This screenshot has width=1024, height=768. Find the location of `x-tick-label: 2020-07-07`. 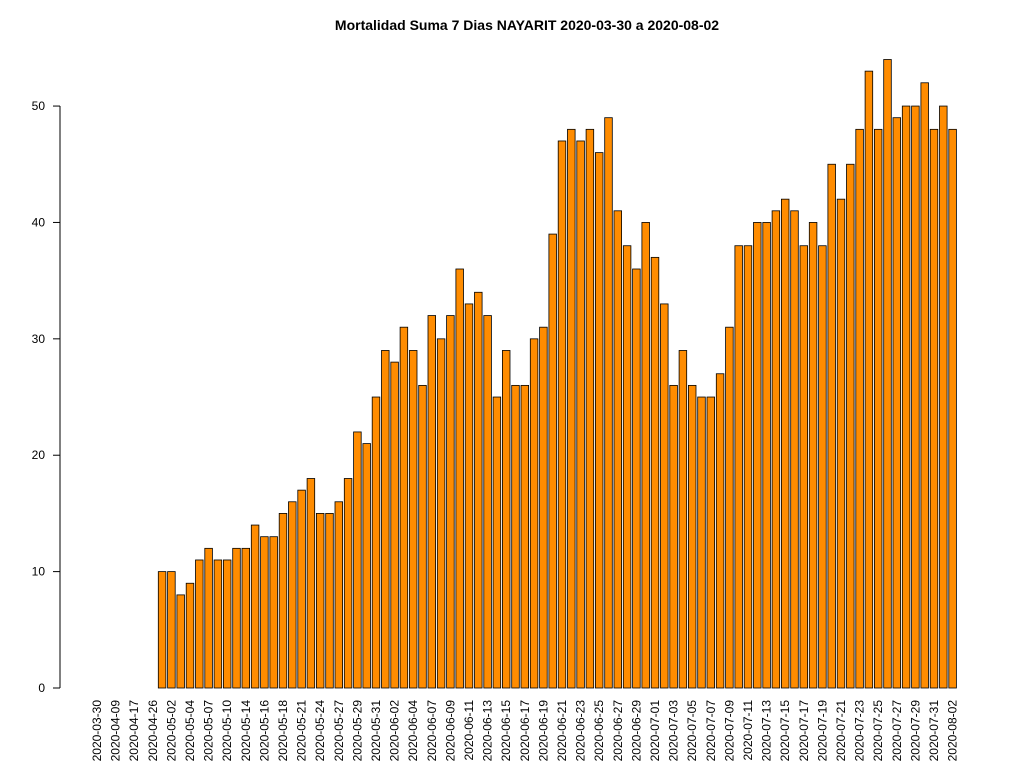

x-tick-label: 2020-07-07 is located at coordinates (711, 731).